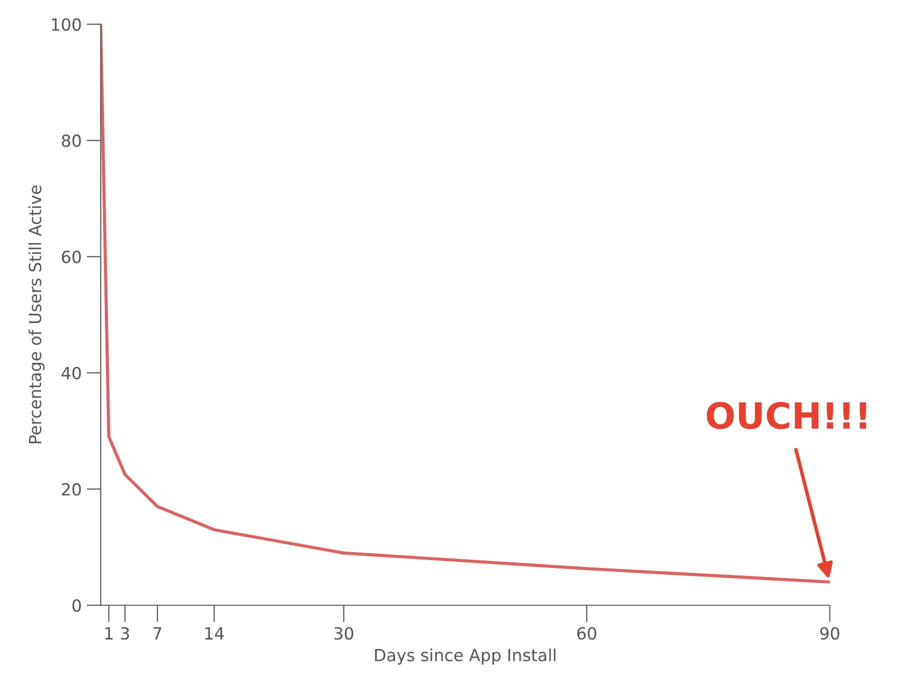 The width and height of the screenshot is (924, 674). What do you see at coordinates (465, 656) in the screenshot?
I see `x-axis-title: Days since App Install` at bounding box center [465, 656].